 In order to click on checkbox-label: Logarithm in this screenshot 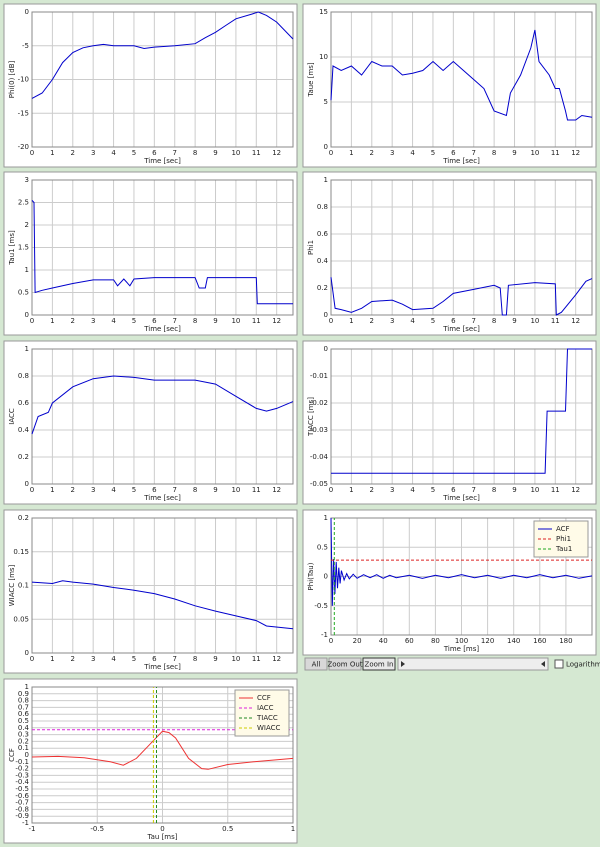, I will do `click(583, 665)`.